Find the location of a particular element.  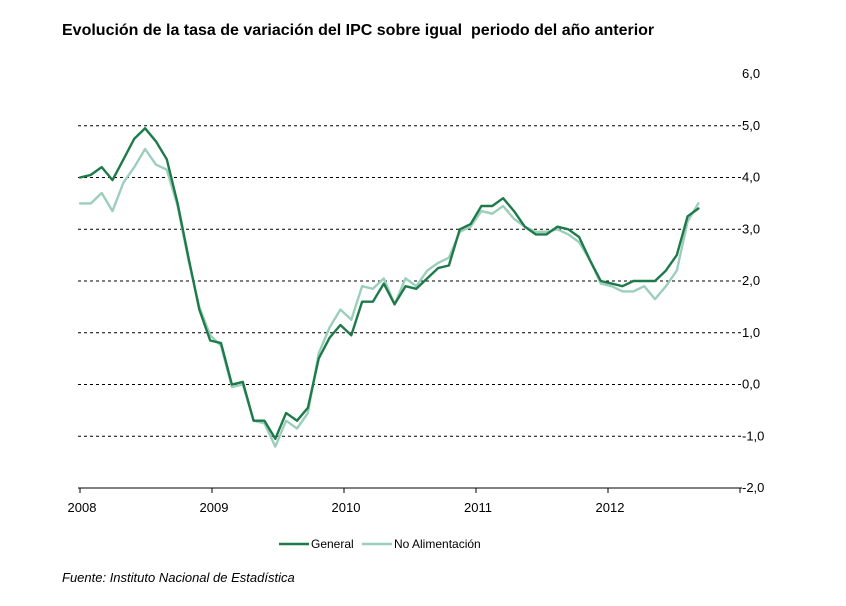

x-axis is located at coordinates (410, 490).